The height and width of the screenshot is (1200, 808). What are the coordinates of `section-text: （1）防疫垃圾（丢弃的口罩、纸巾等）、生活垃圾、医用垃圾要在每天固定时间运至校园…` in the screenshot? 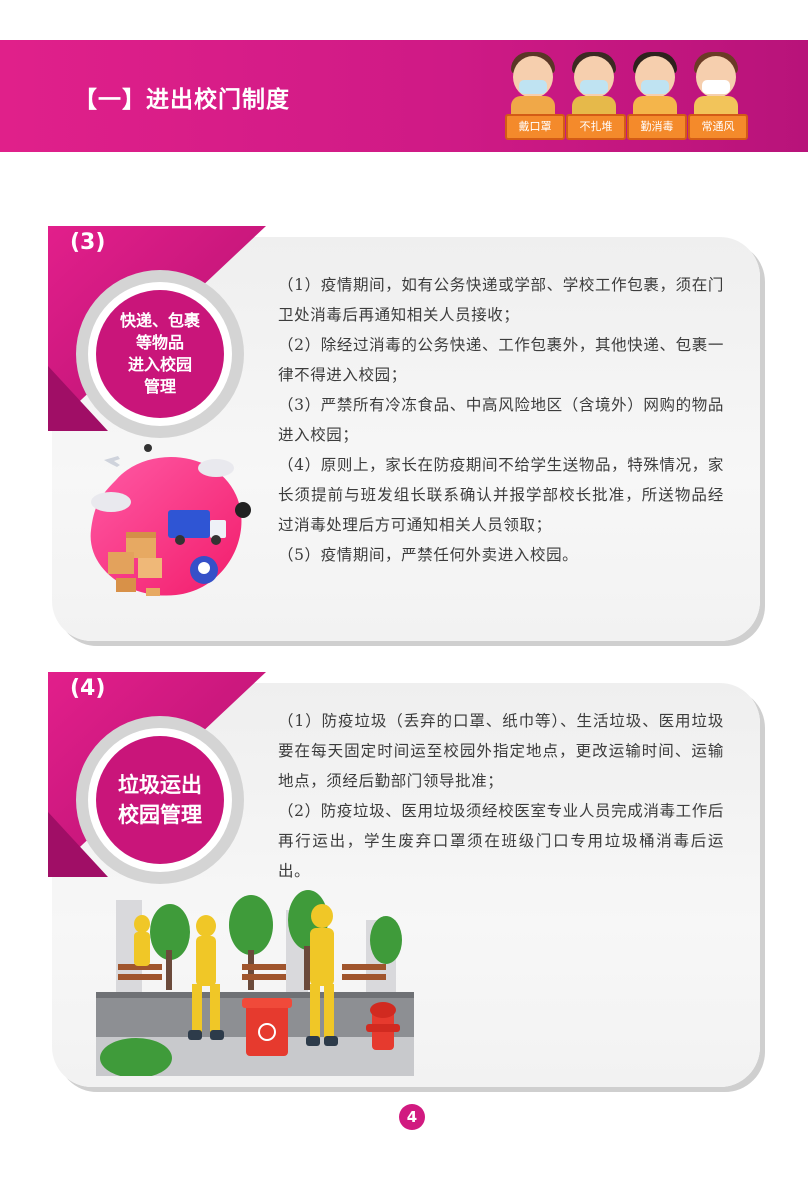 It's located at (501, 796).